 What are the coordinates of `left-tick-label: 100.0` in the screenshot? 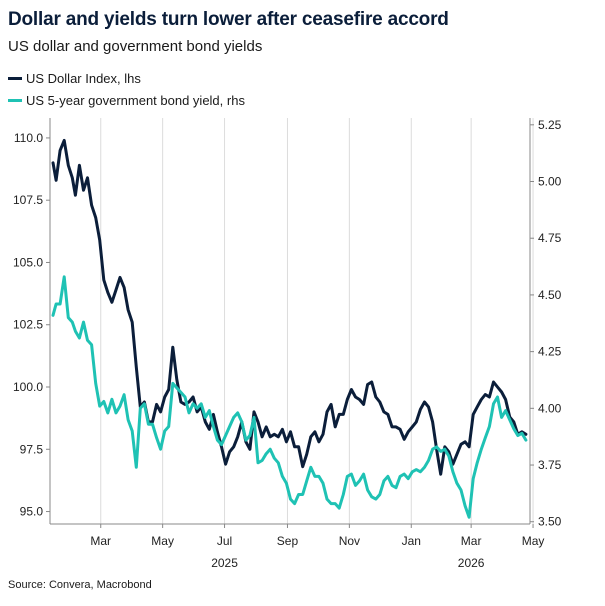 It's located at (28, 387).